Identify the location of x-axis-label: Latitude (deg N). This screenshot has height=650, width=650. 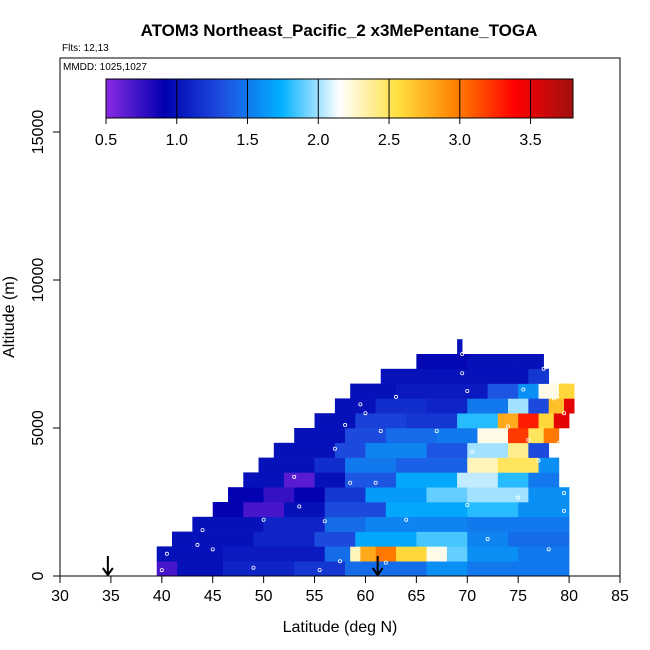
(340, 627).